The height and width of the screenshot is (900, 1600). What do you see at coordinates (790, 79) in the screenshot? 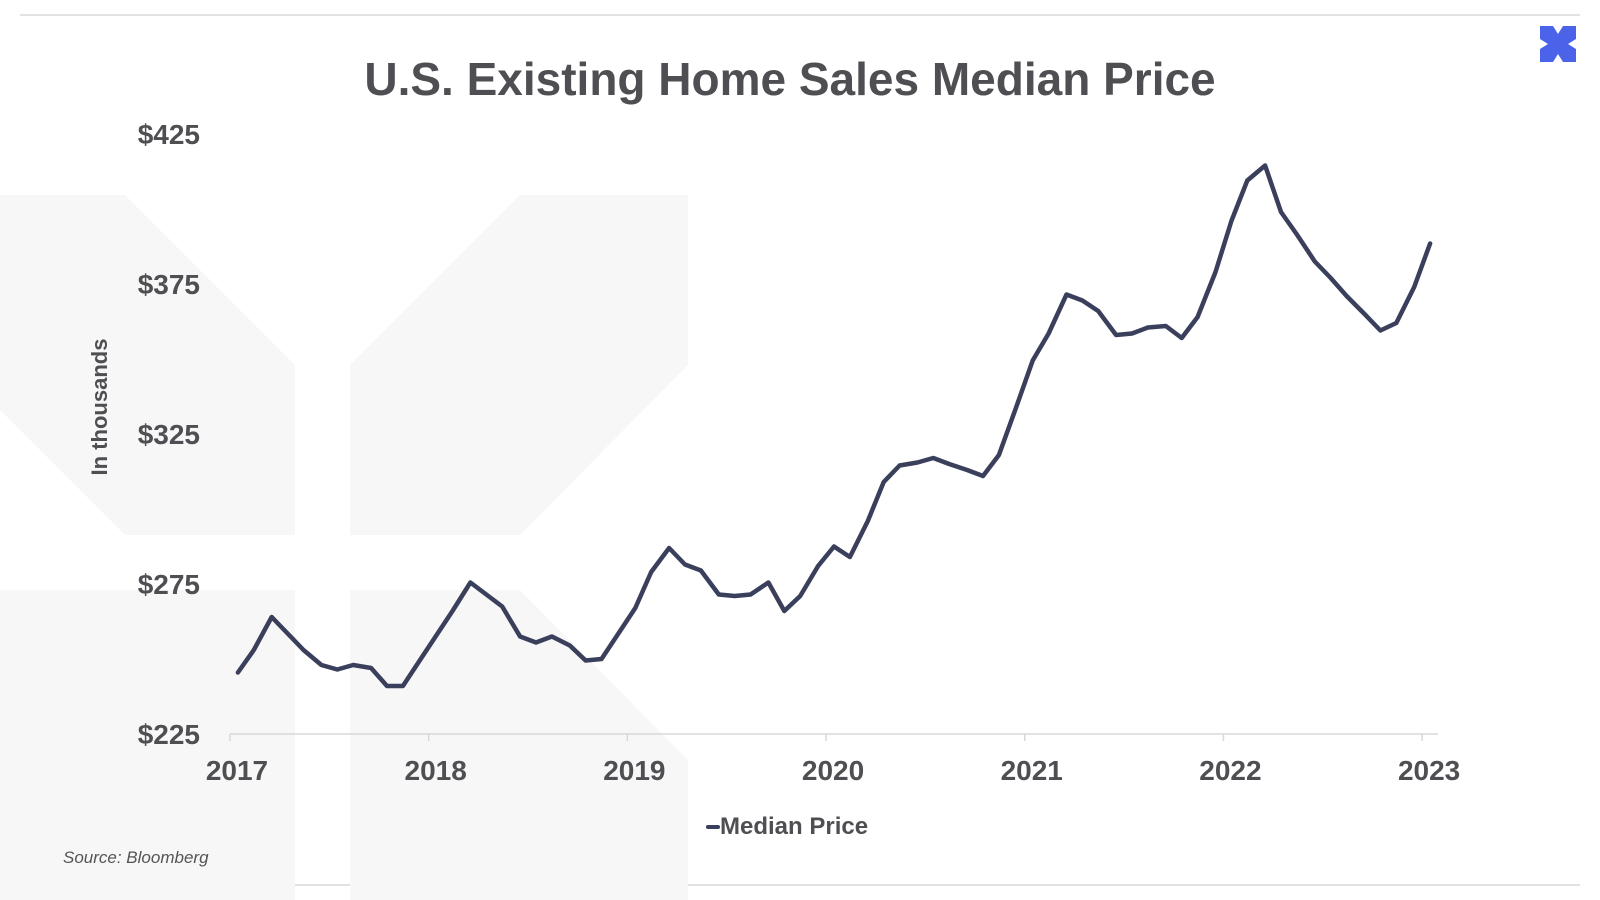
I see `chart-title: U.S. Existing Home Sales Median Price` at bounding box center [790, 79].